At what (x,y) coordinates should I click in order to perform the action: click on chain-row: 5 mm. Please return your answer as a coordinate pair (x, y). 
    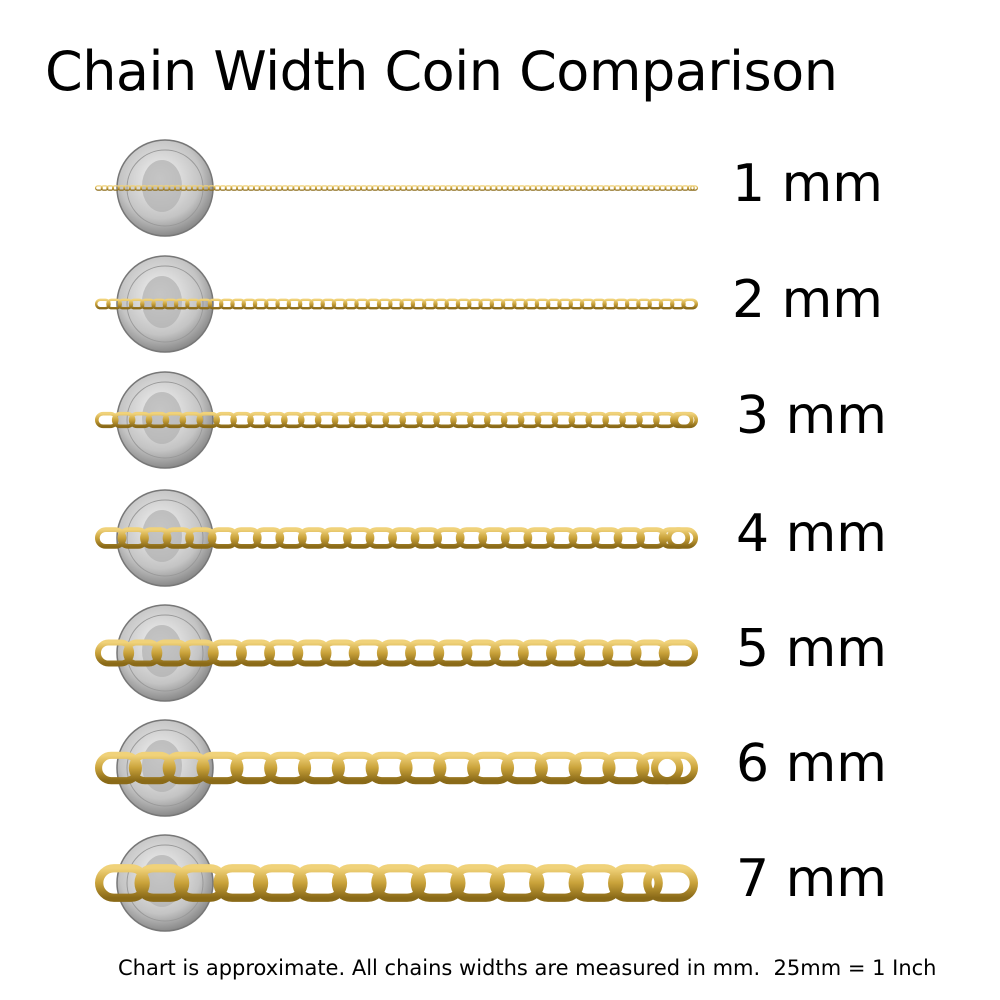
    Looking at the image, I should click on (500, 653).